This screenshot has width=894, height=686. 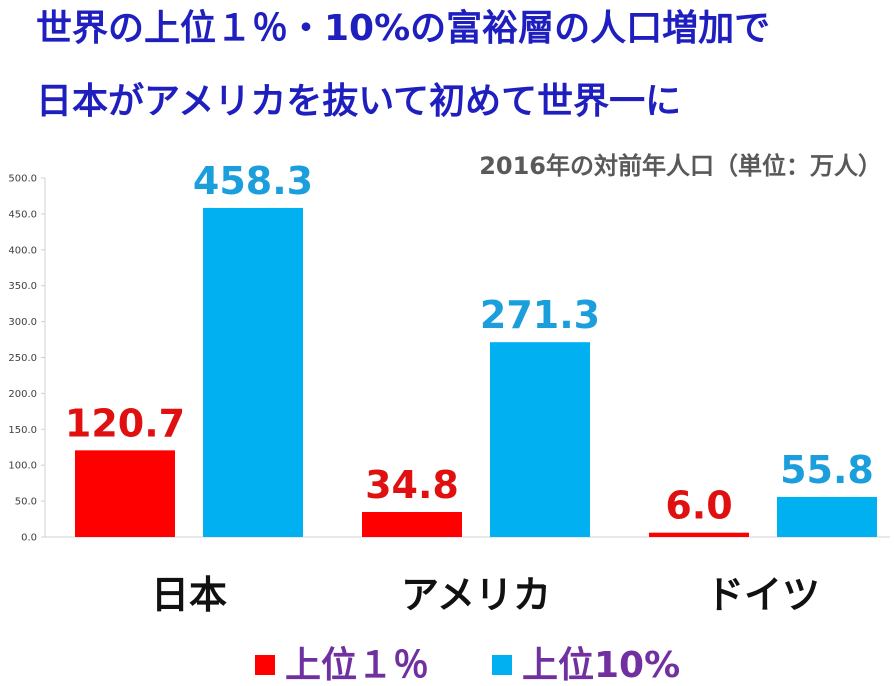 I want to click on data-label: 120.7, so click(x=125, y=423).